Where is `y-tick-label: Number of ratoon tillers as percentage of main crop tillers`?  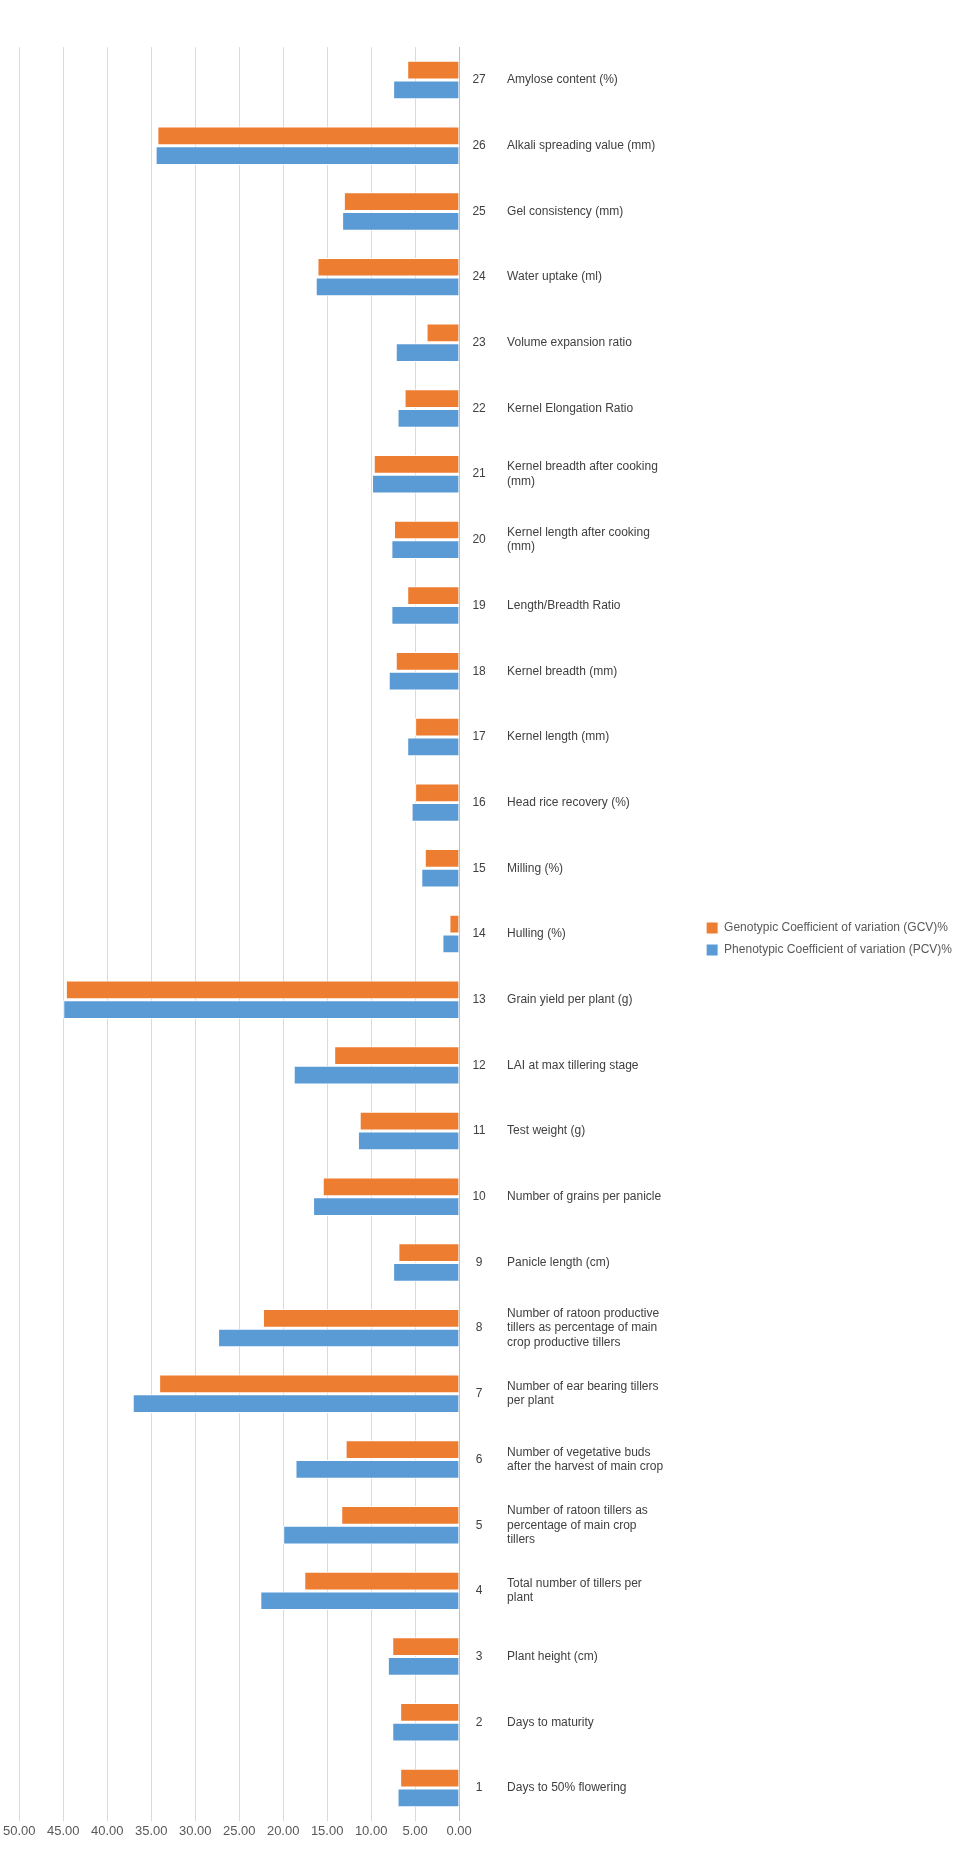
y-tick-label: Number of ratoon tillers as percentage of main crop tillers is located at coordinates (577, 1524).